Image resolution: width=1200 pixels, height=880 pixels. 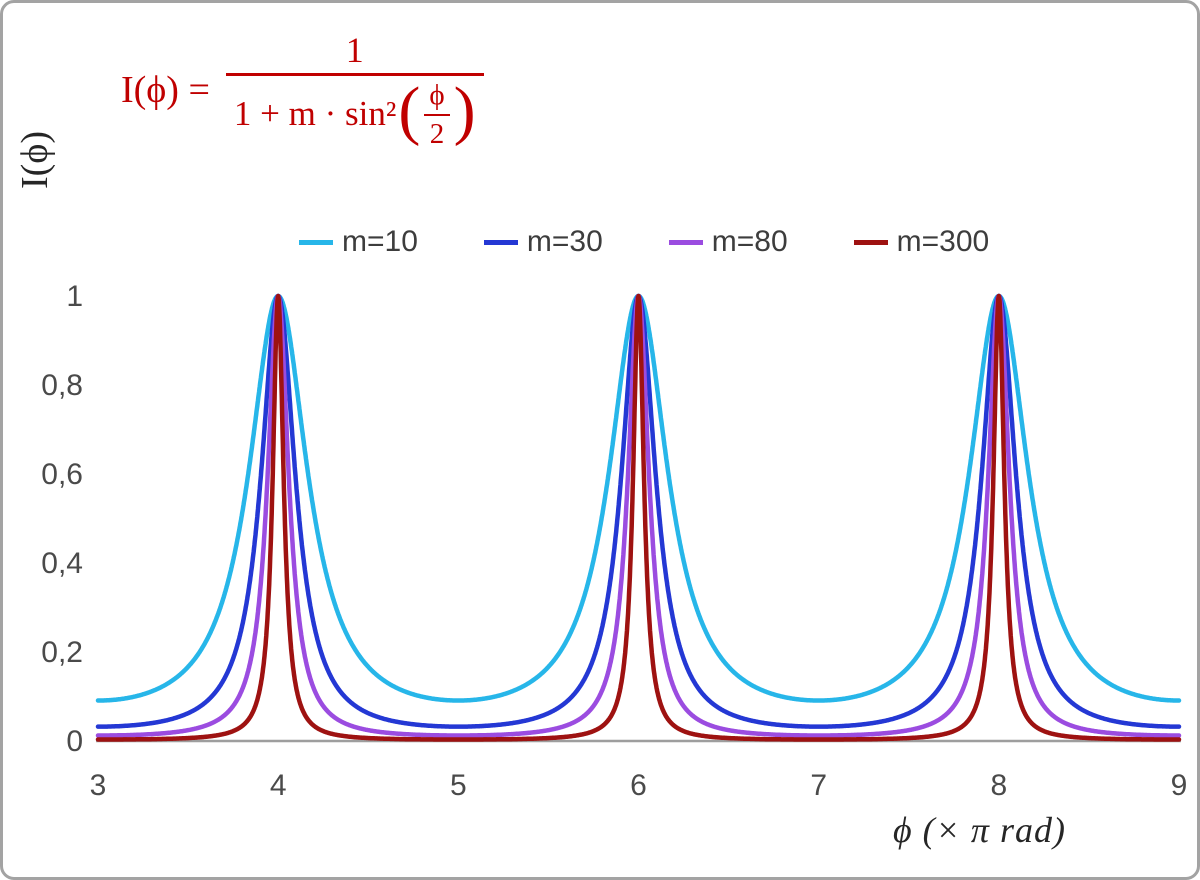 I want to click on legend-item-m=30: m=30, so click(x=543, y=242).